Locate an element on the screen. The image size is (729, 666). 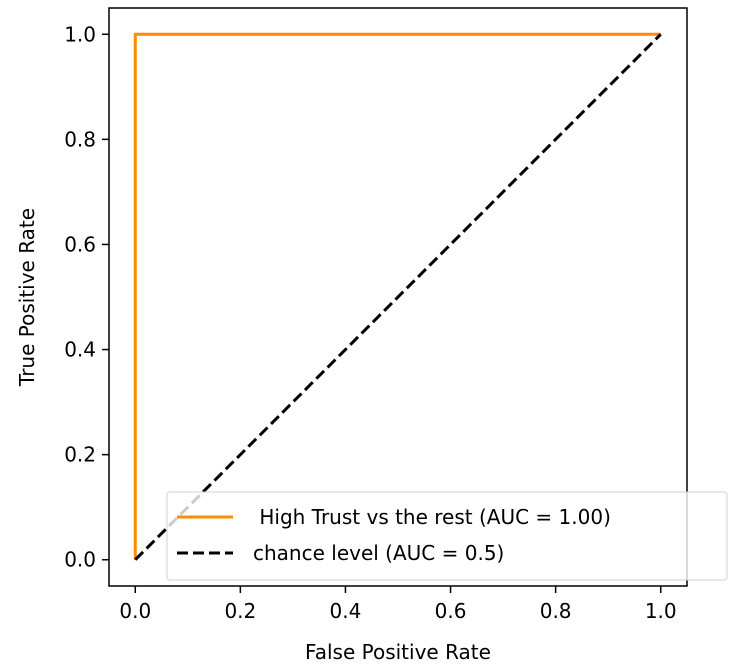
x-tick-label: 1.0 is located at coordinates (661, 611).